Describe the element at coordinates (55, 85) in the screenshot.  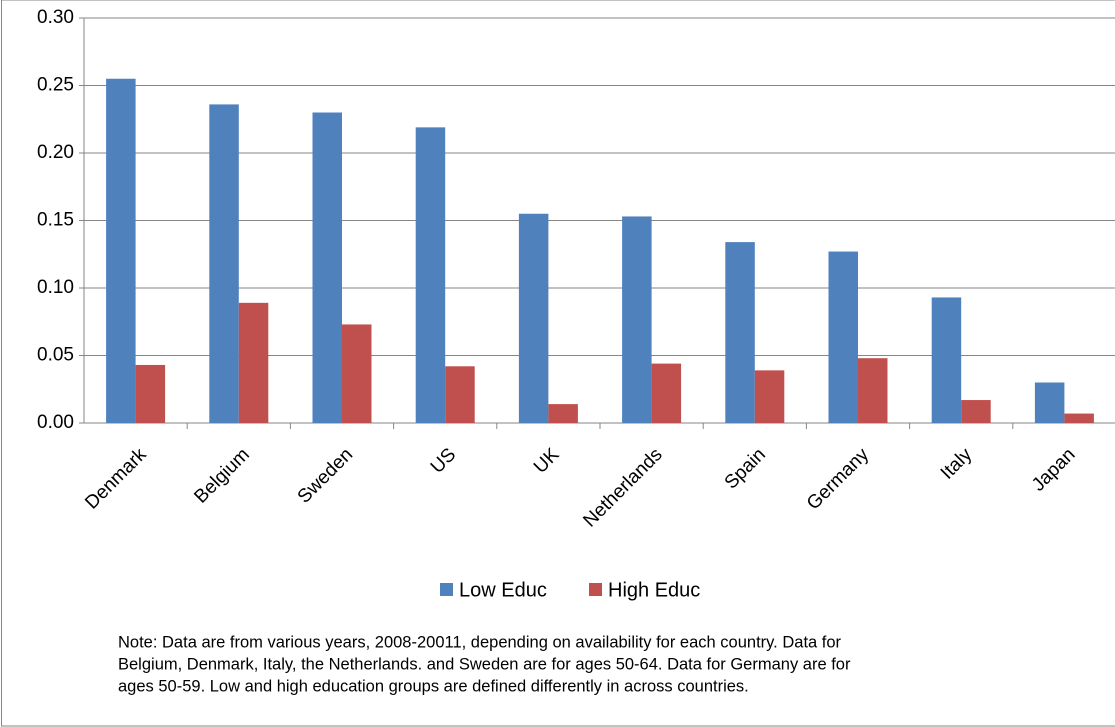
I see `y-tick-label: 0.25` at that location.